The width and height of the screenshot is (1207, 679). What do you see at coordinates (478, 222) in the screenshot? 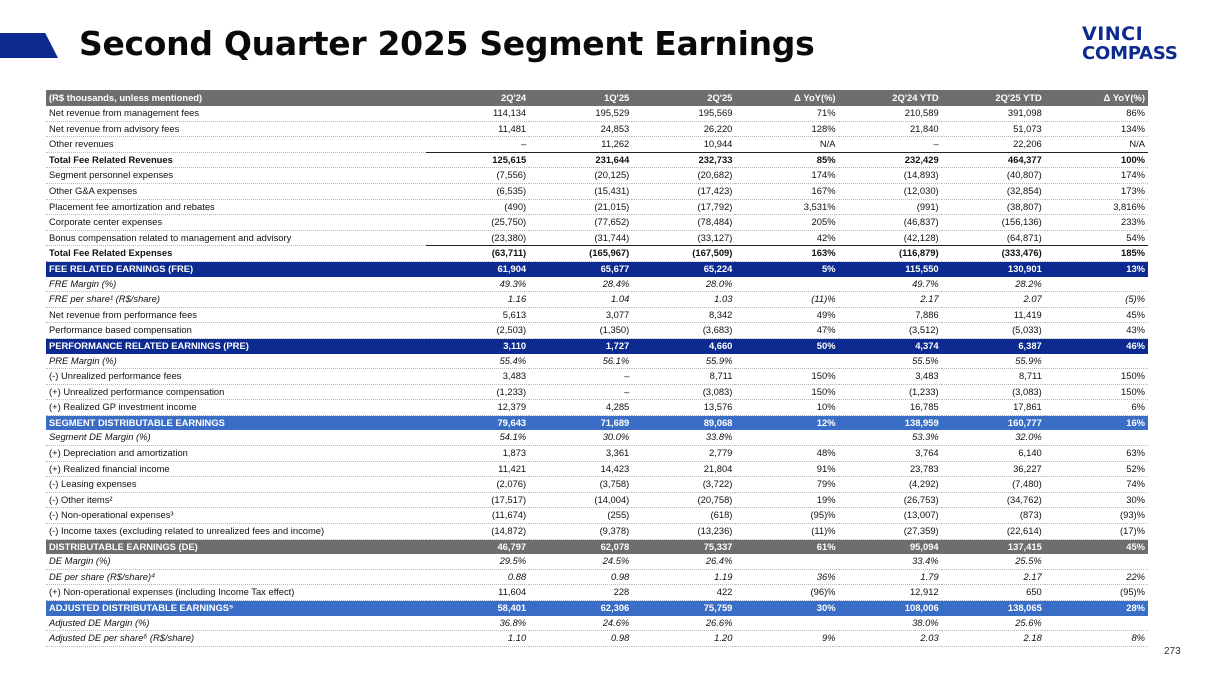
I see `row-value: (25,750)` at bounding box center [478, 222].